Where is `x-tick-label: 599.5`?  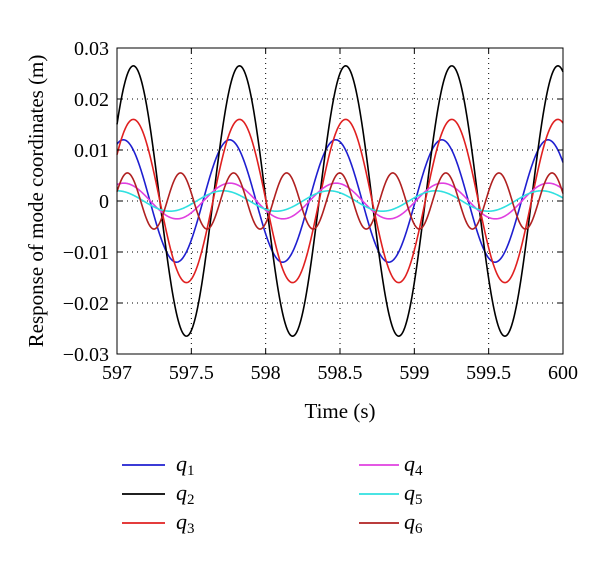 x-tick-label: 599.5 is located at coordinates (488, 373).